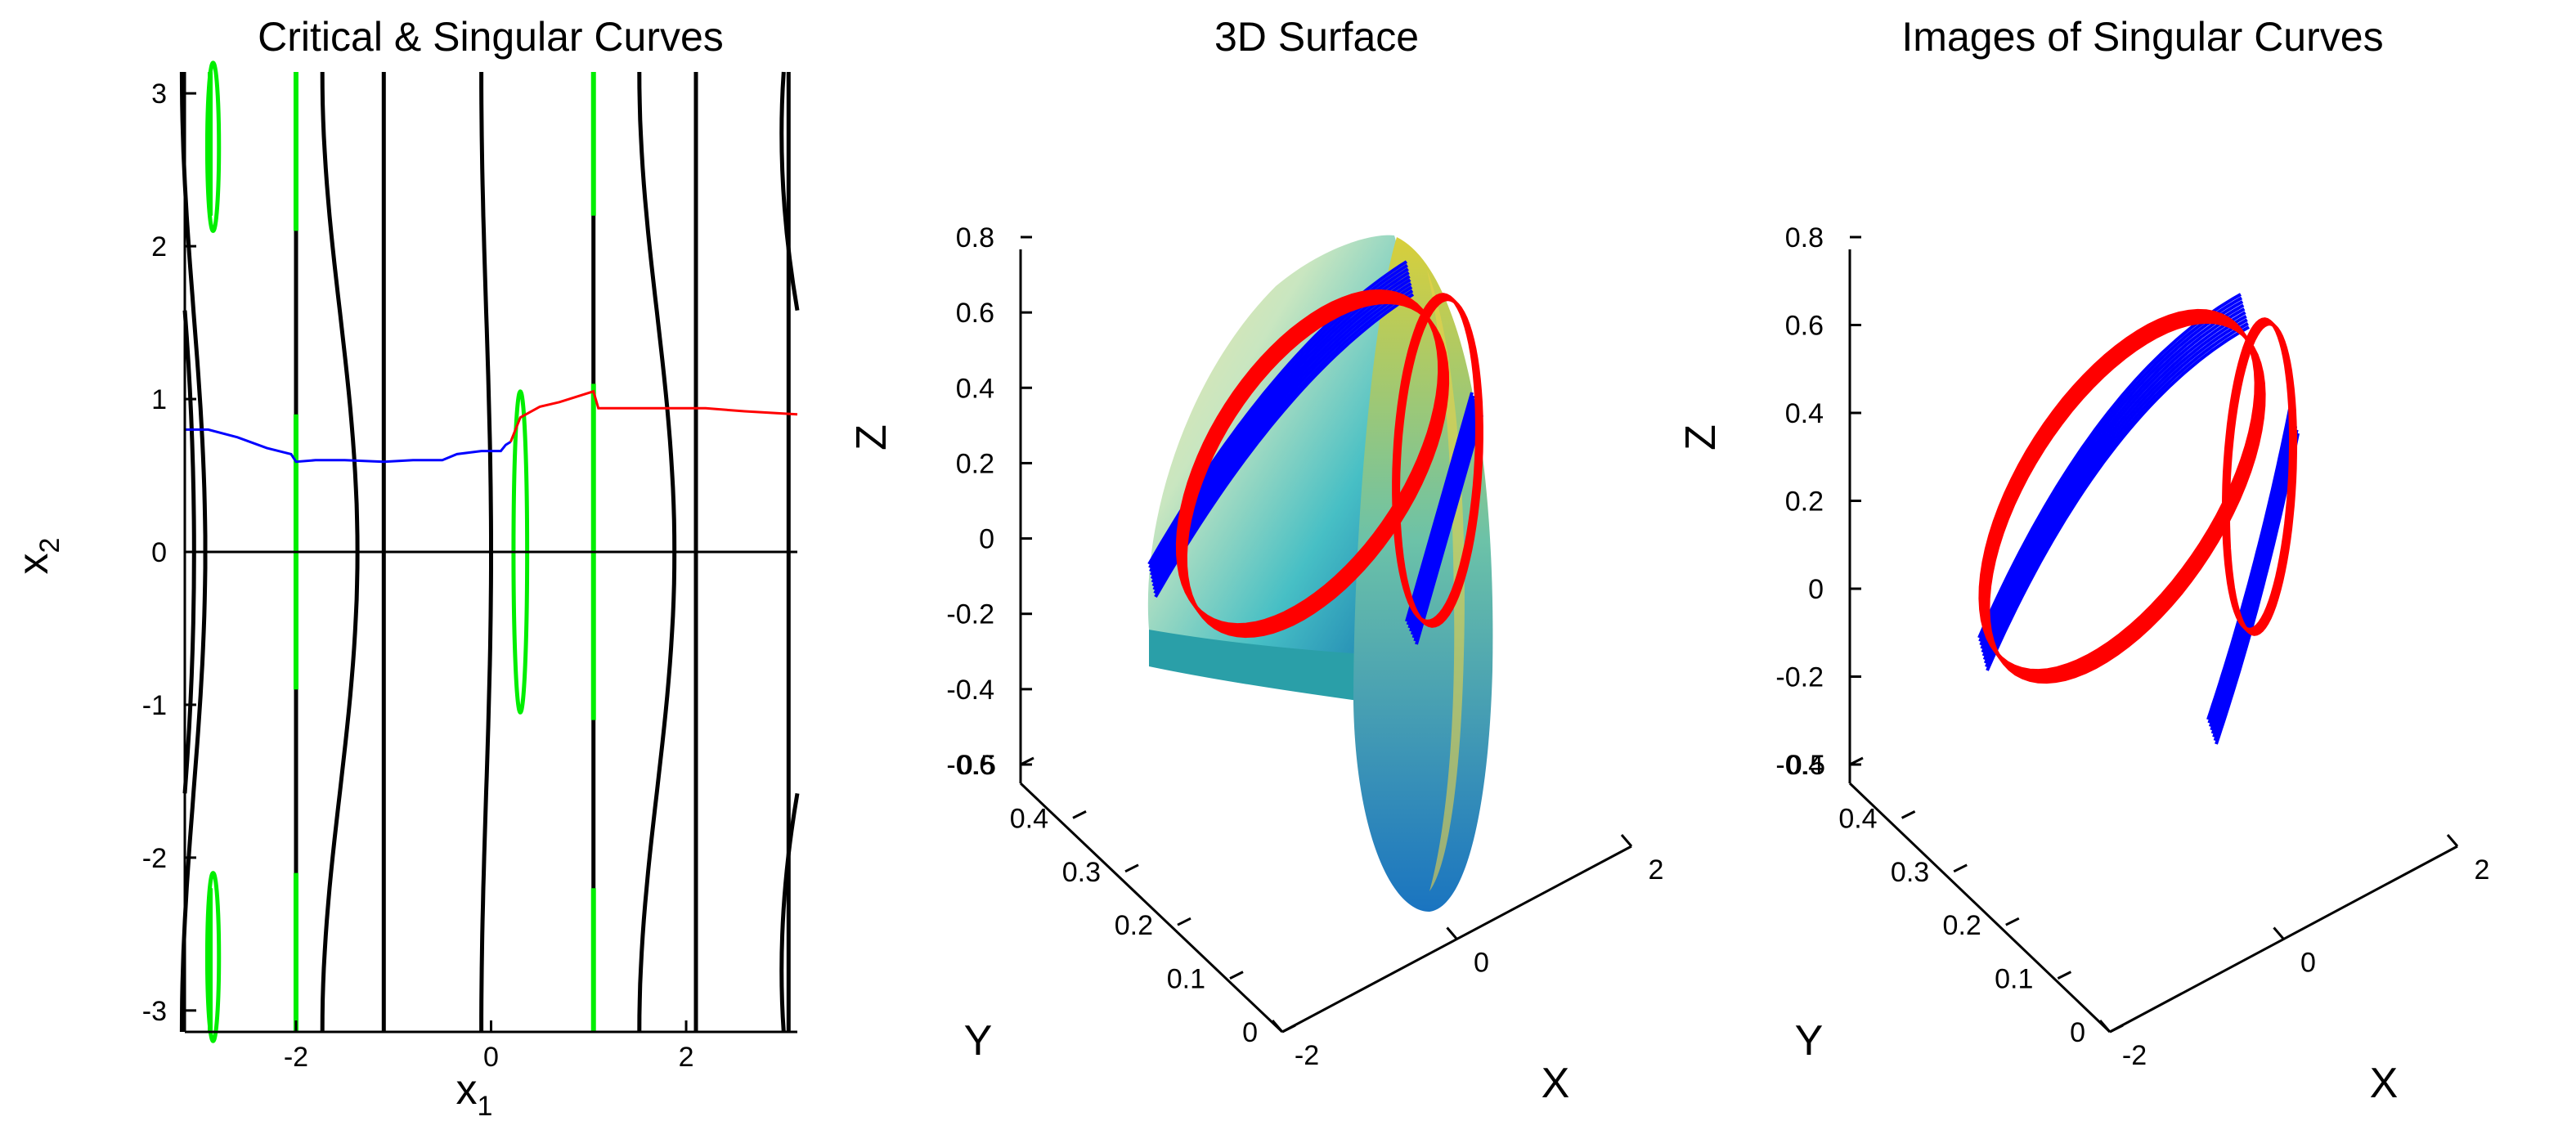 The height and width of the screenshot is (1139, 2576). I want to click on panel3-title: Images of Singular Curves, so click(2142, 37).